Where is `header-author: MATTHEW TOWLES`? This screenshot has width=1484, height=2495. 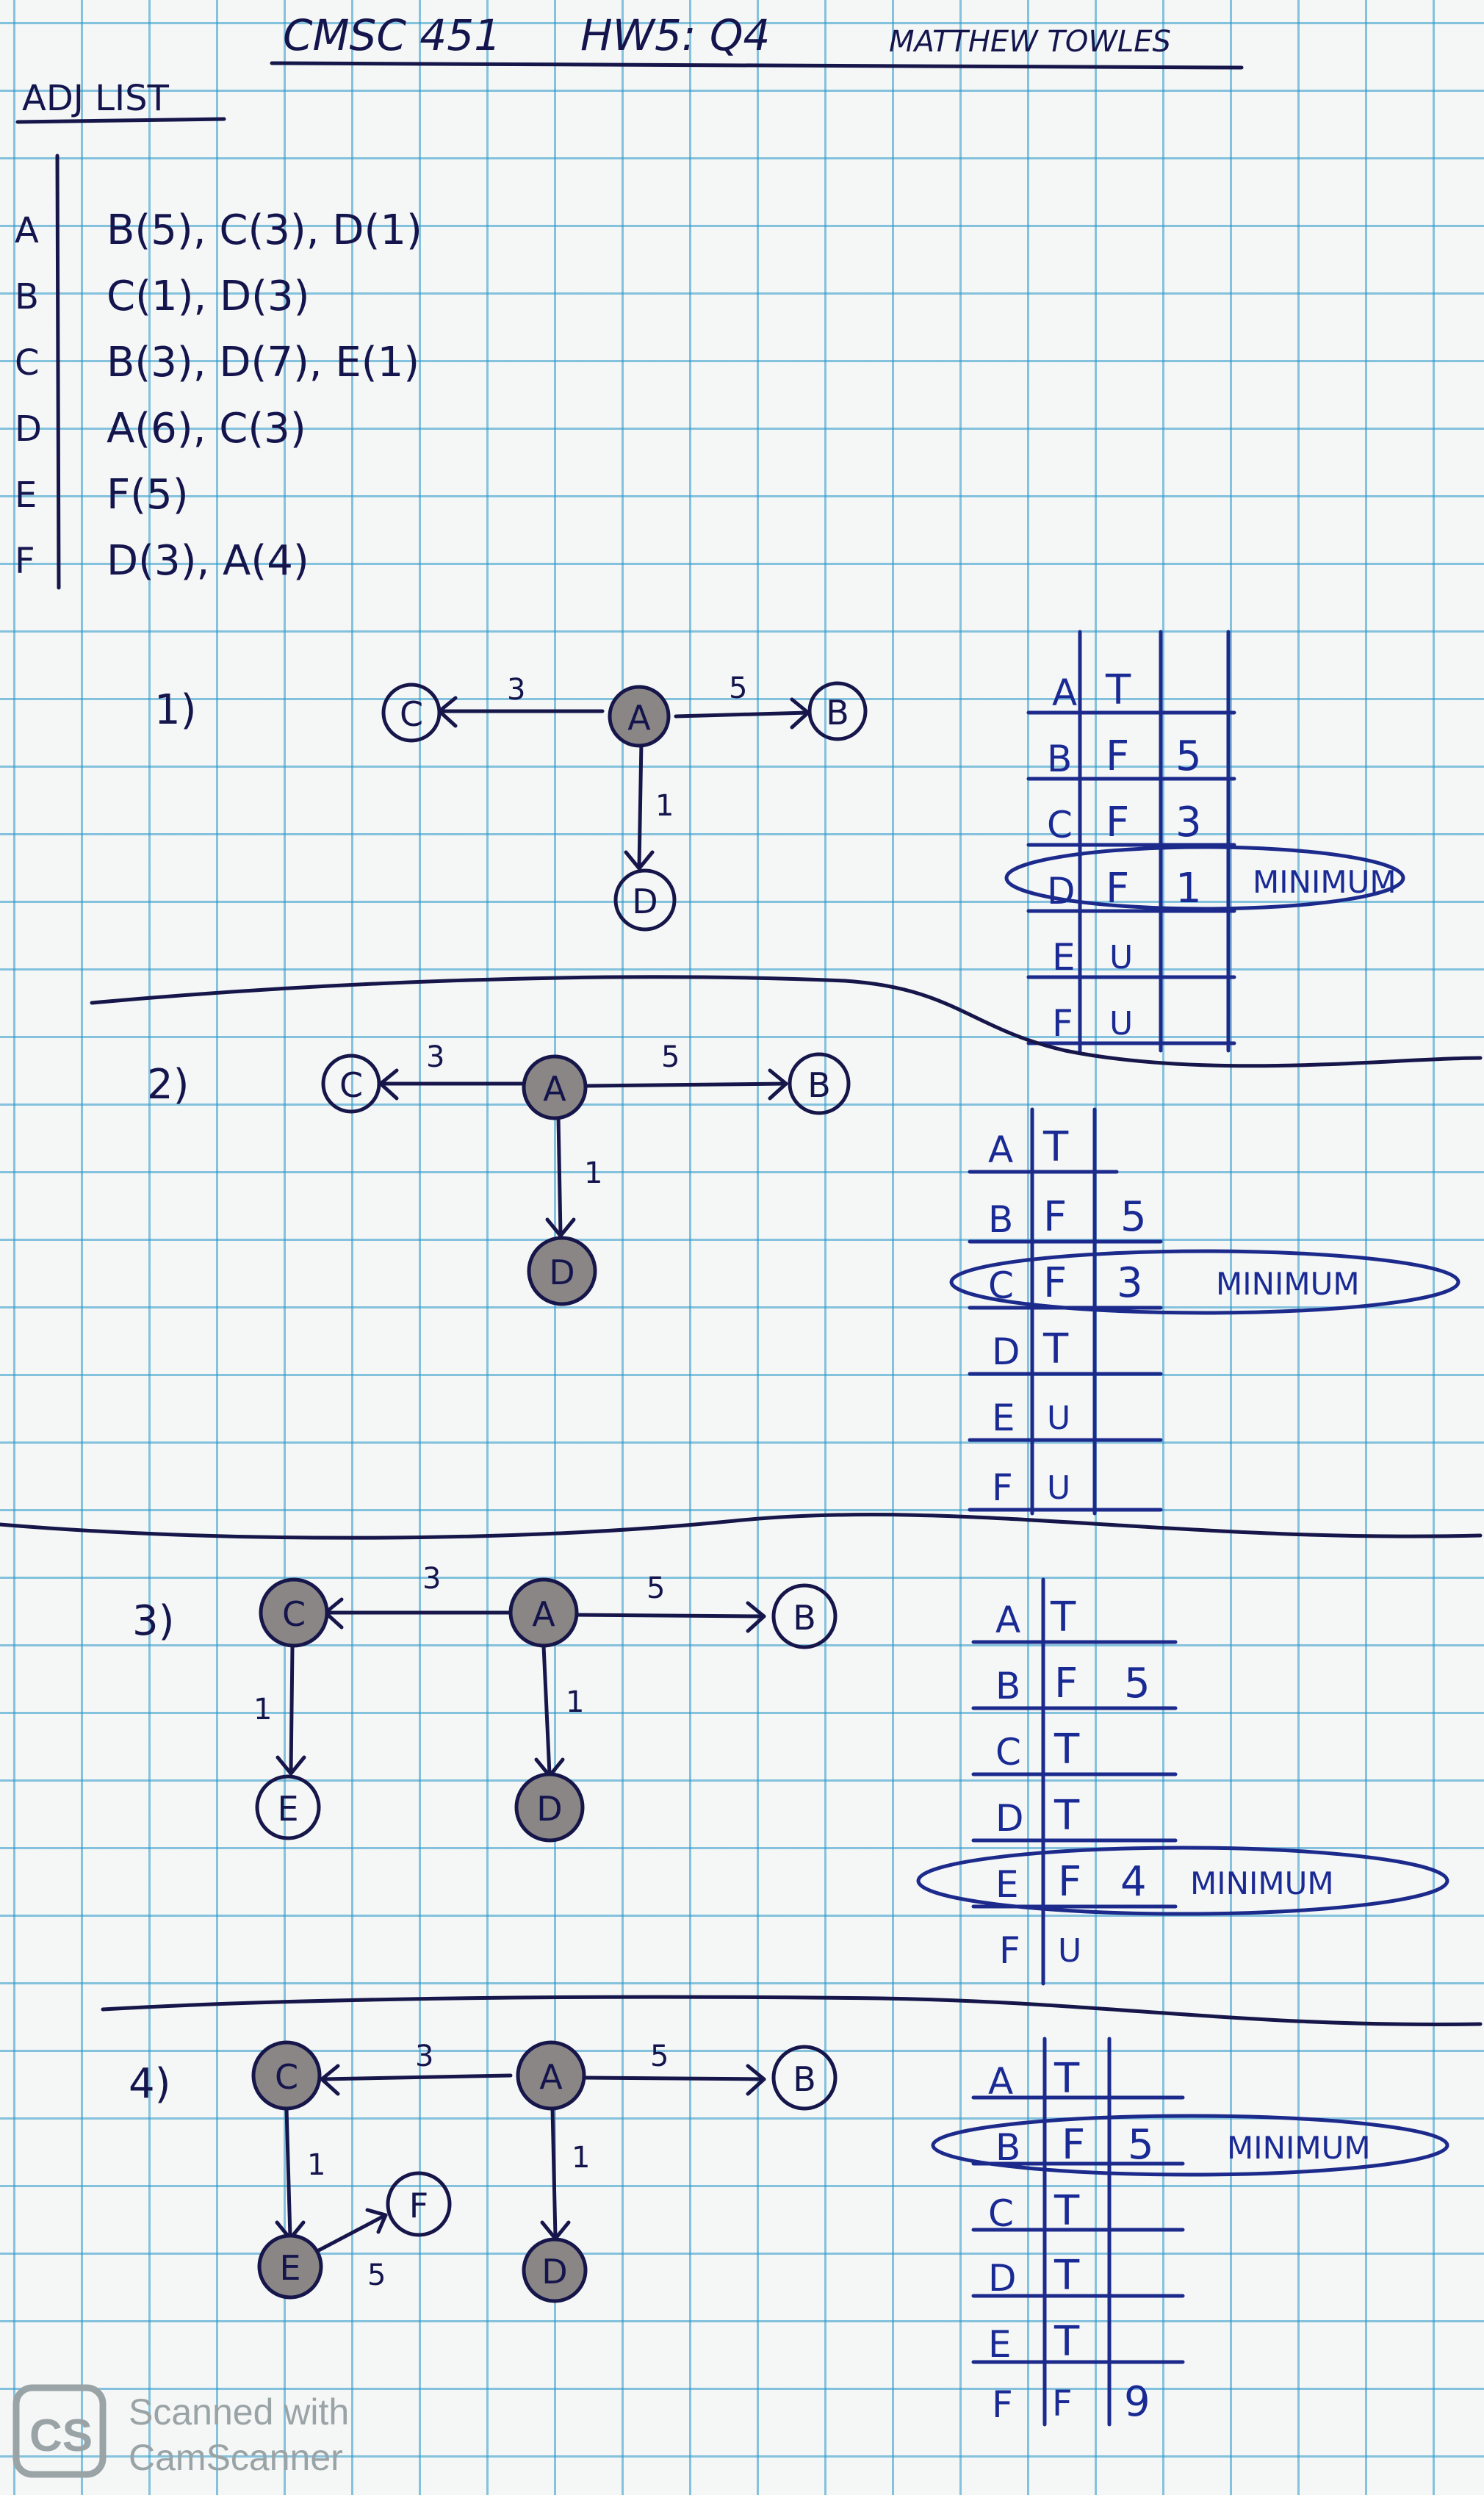 header-author: MATTHEW TOWLES is located at coordinates (1030, 42).